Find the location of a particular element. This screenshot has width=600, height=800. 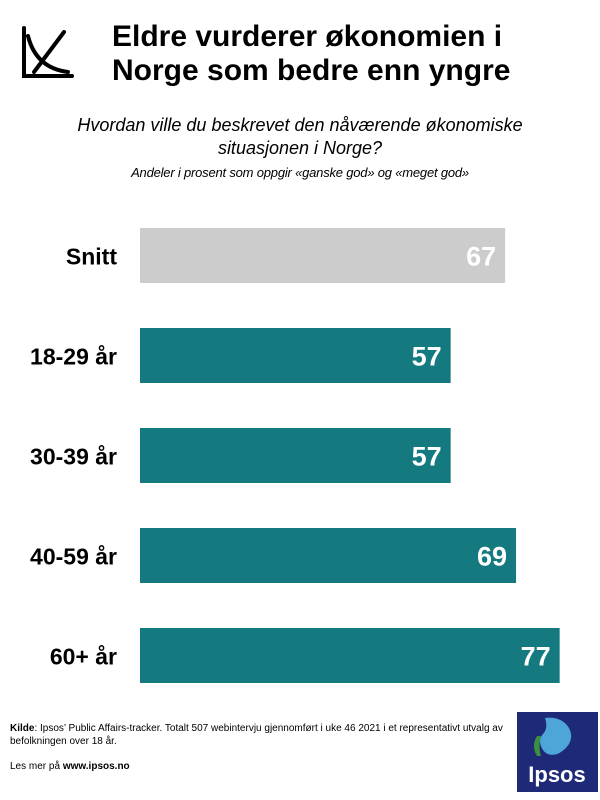

category-label: 30-39 år is located at coordinates (73, 457).